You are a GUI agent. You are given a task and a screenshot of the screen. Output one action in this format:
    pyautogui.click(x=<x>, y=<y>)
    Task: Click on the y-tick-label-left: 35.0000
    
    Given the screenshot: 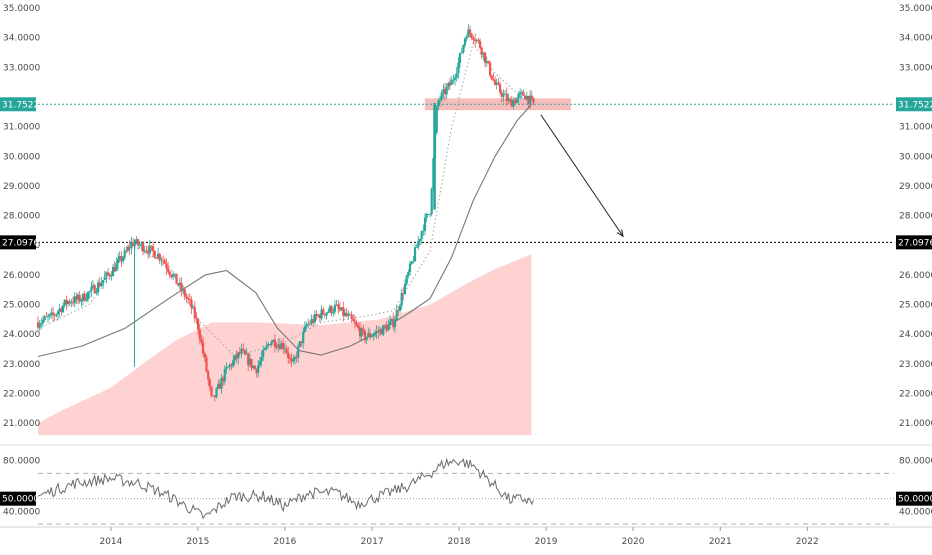 What is the action you would take?
    pyautogui.click(x=21, y=9)
    